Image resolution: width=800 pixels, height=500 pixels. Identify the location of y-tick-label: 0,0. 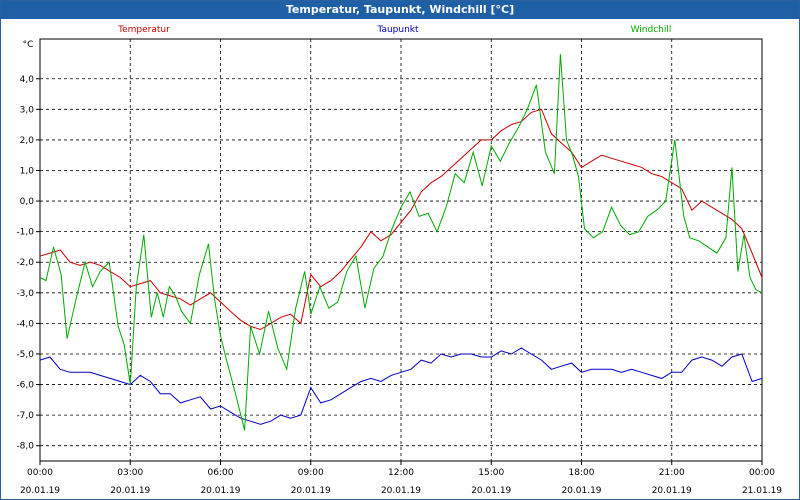
(27, 202).